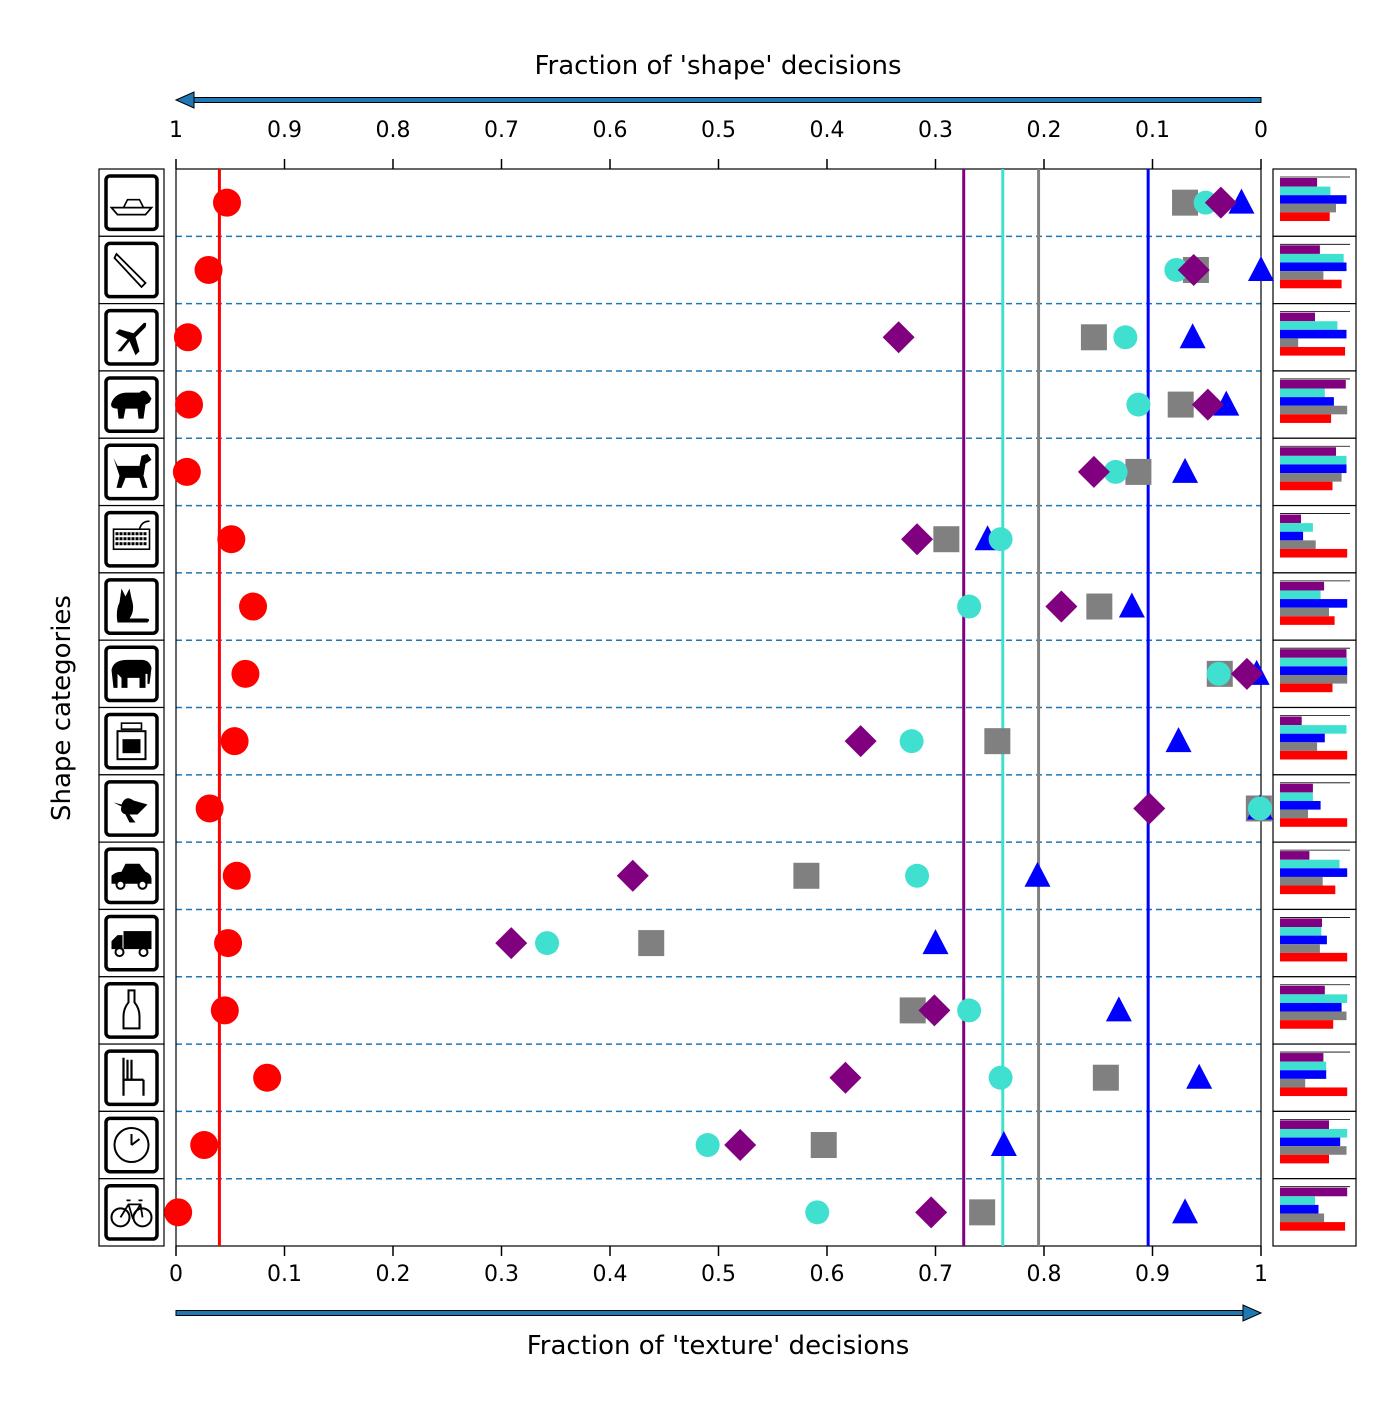  What do you see at coordinates (1044, 130) in the screenshot?
I see `top-tick-label: 0.2` at bounding box center [1044, 130].